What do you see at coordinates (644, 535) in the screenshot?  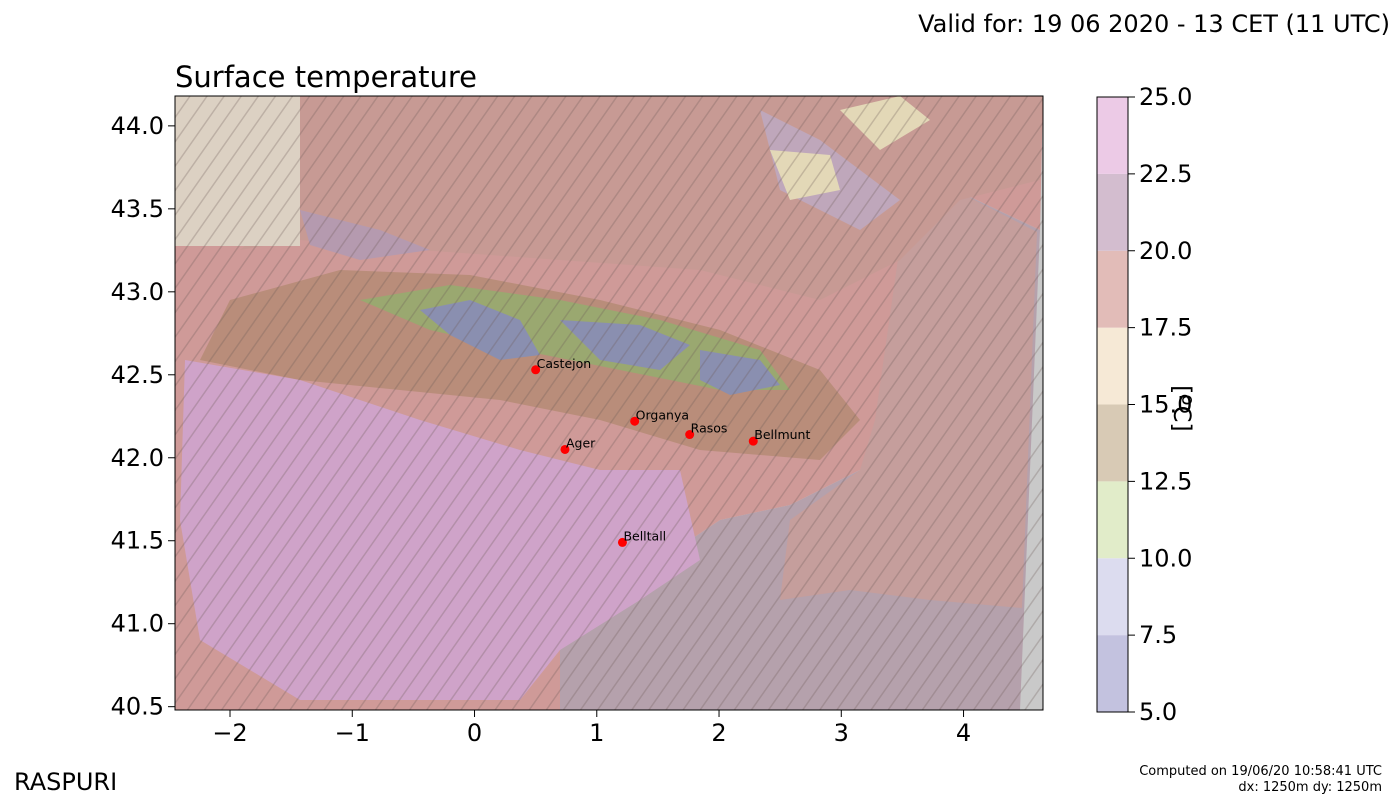 I see `station-label: Belltall` at bounding box center [644, 535].